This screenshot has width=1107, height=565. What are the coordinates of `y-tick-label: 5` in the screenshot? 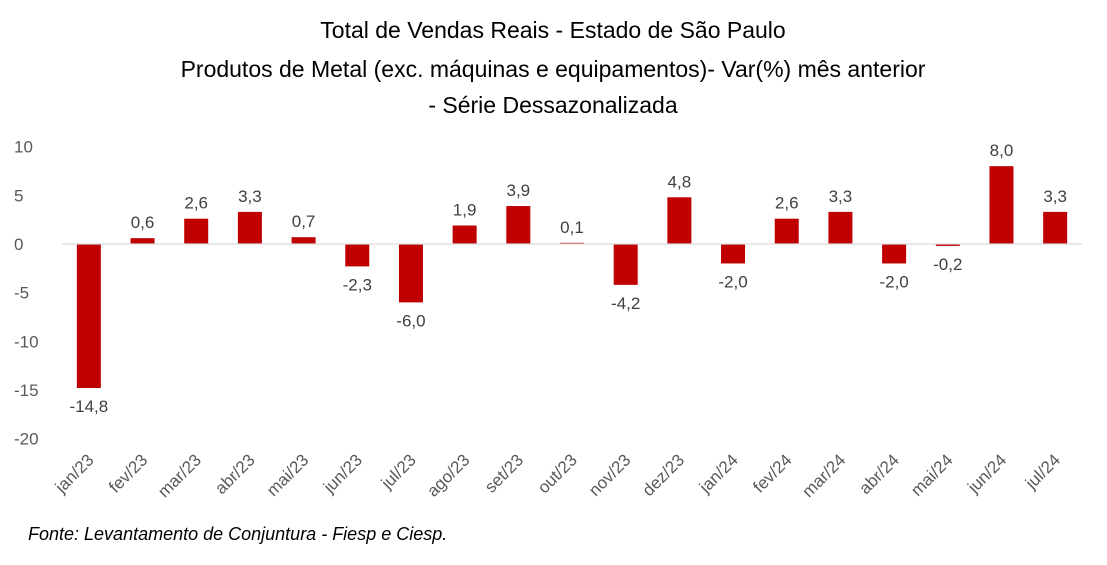 It's located at (18, 195).